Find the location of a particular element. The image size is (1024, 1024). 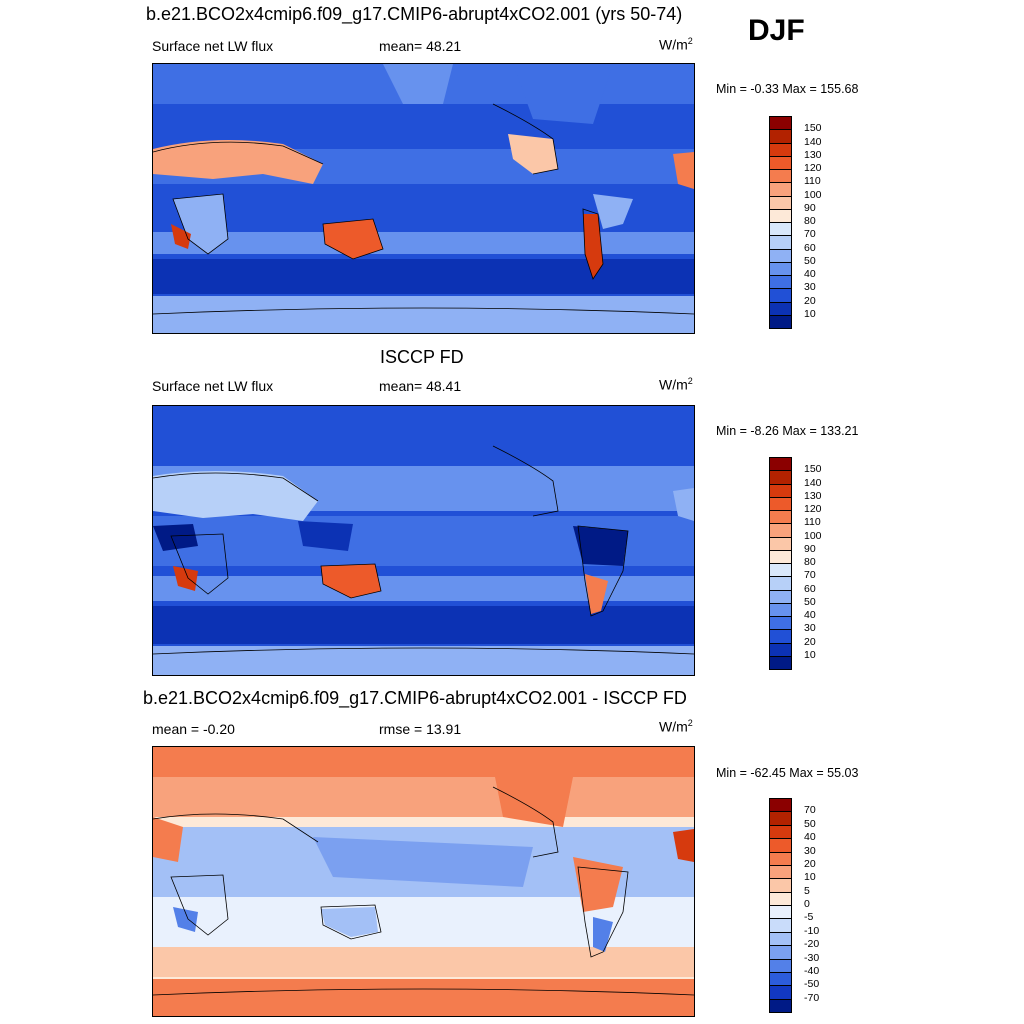

panel-1-colorbar: 150 140 130 120 110 100 90 80 70 60 50 40 30 20 10 is located at coordinates (795, 222).